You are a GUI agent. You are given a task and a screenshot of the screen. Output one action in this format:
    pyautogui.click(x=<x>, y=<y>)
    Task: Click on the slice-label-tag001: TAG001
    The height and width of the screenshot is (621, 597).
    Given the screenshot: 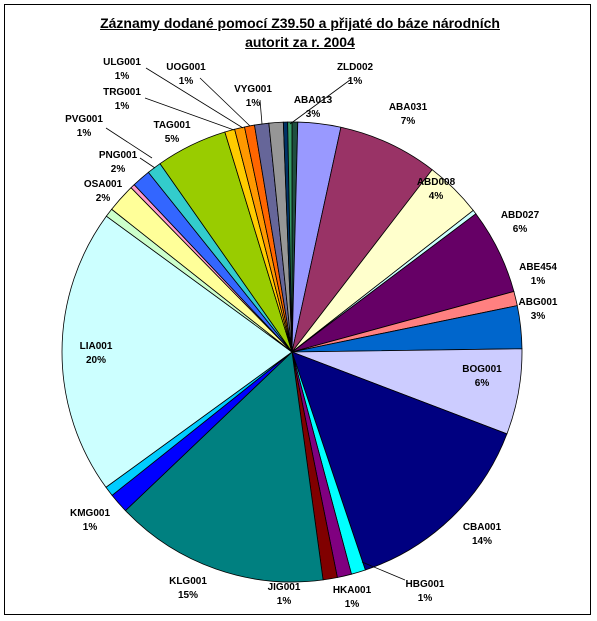 What is the action you would take?
    pyautogui.click(x=171, y=125)
    